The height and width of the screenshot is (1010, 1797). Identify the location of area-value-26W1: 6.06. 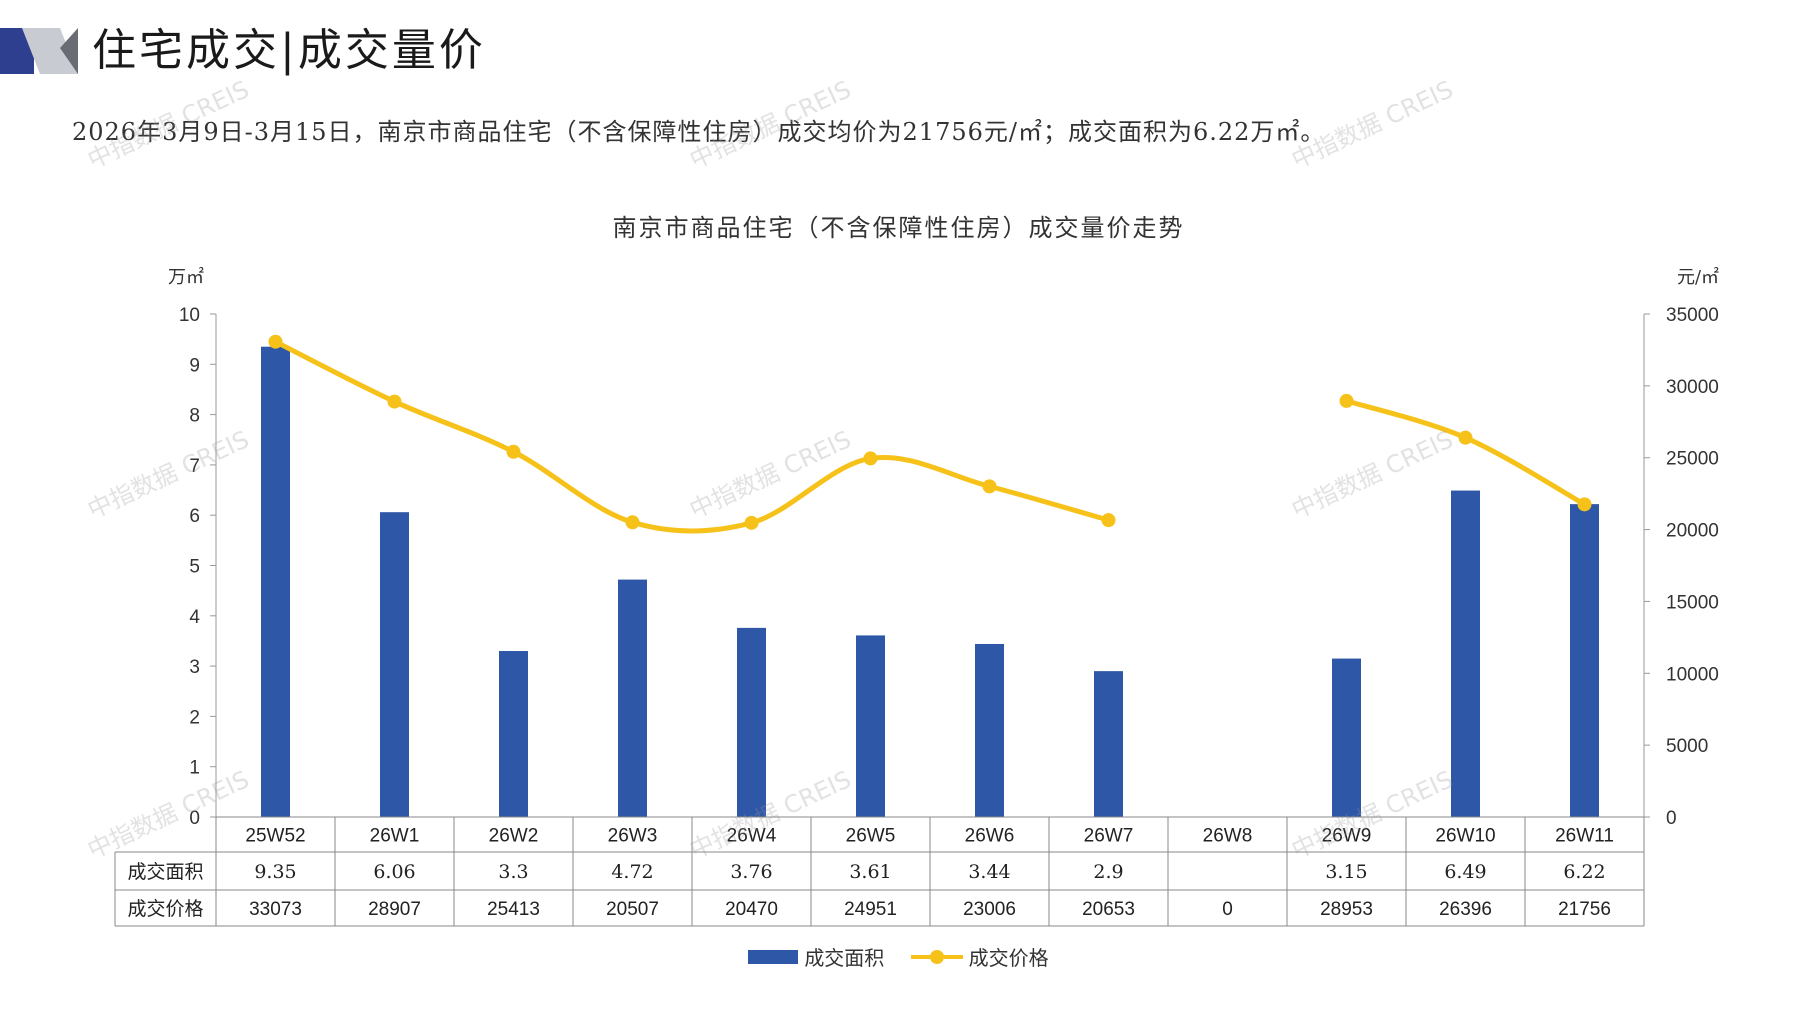
(394, 872).